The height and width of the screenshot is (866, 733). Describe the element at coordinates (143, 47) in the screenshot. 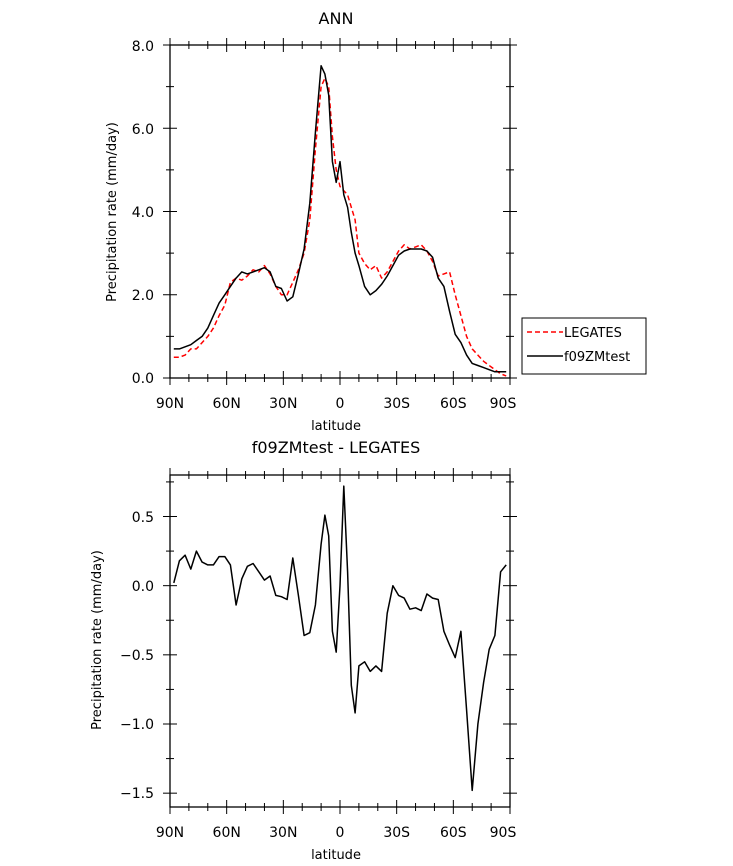

I see `y-tick-label: 8.0` at that location.